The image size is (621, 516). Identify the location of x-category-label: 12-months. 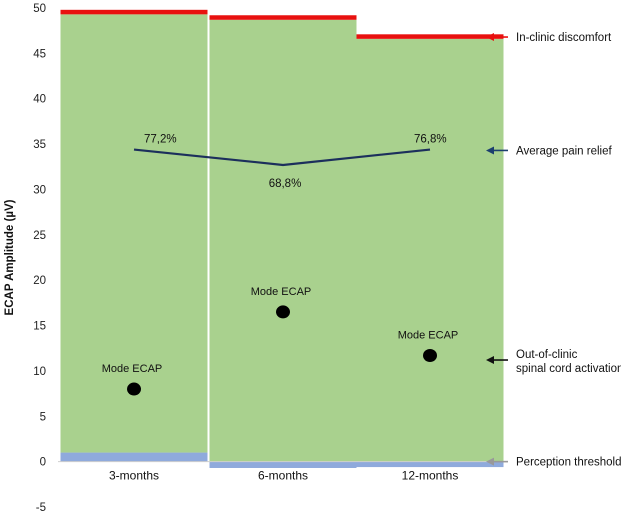
(430, 476).